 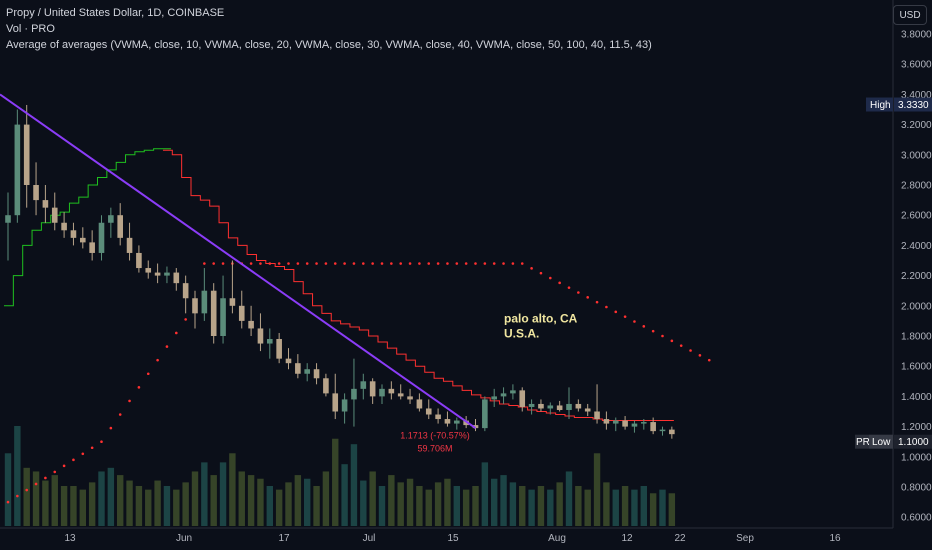 I want to click on price-tick-label: 2.6000, so click(x=916, y=216).